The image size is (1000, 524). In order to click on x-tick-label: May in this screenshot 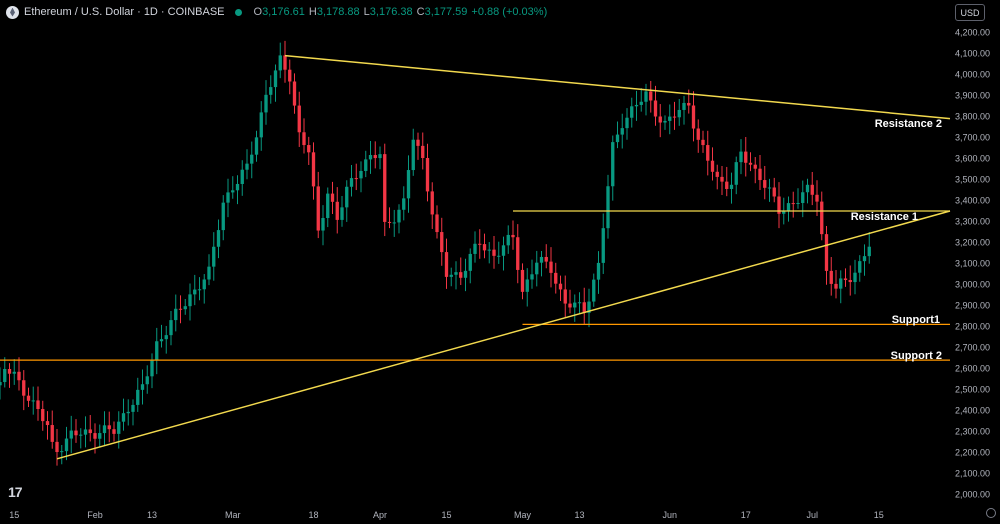, I will do `click(523, 515)`.